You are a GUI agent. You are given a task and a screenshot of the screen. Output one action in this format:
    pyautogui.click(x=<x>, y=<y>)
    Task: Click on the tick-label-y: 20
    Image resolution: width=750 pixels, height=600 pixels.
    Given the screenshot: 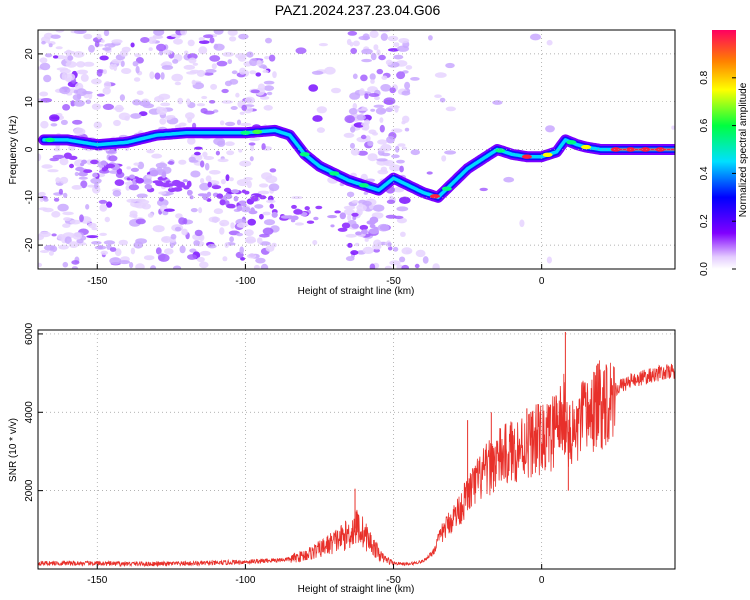 What is the action you would take?
    pyautogui.click(x=29, y=54)
    